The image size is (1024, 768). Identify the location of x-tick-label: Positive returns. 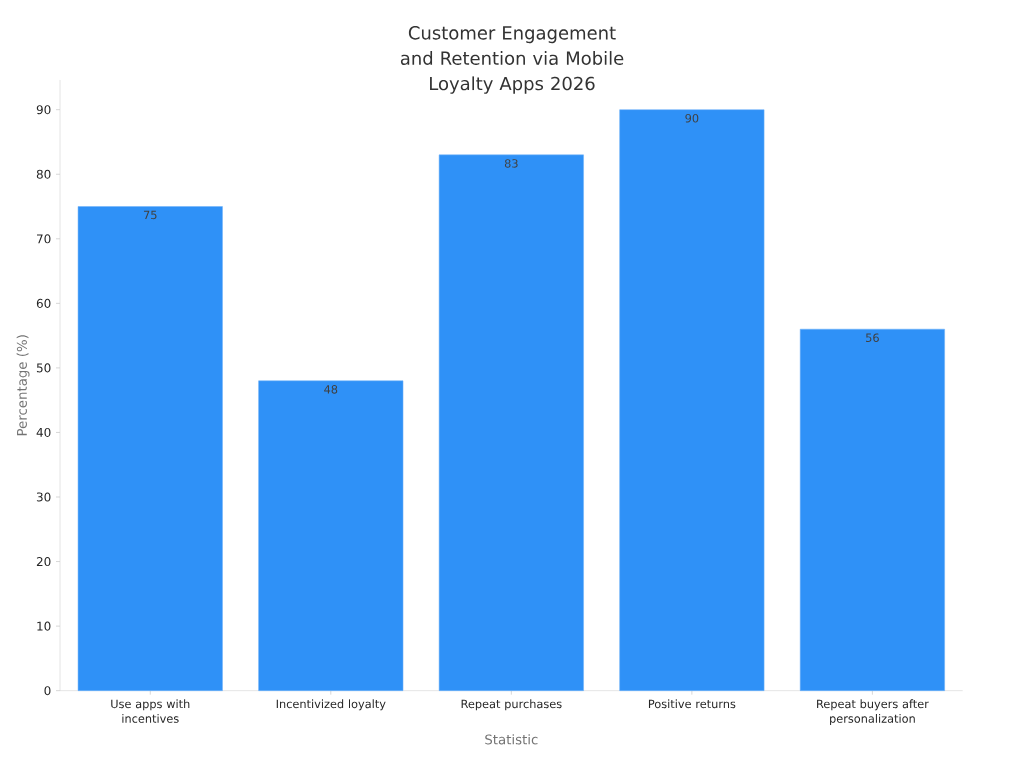
(692, 704).